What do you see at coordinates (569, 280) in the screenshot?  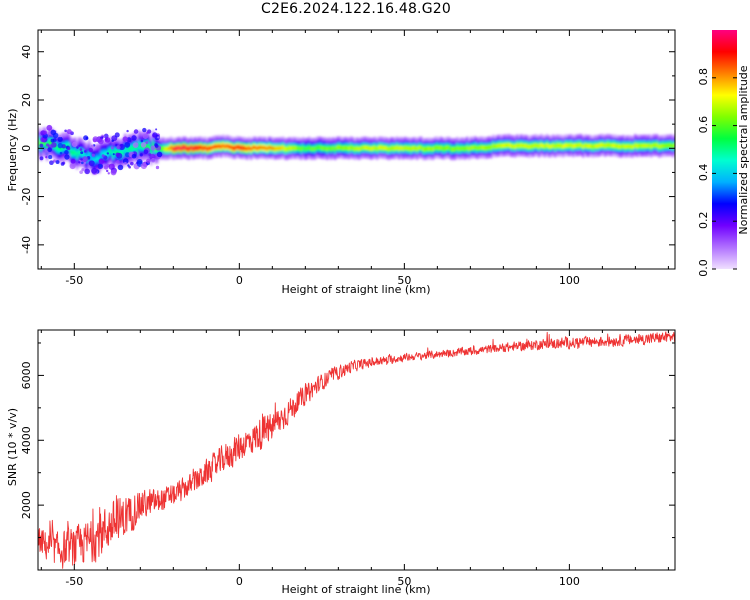 I see `spectrogram-x-tick-label: 100` at bounding box center [569, 280].